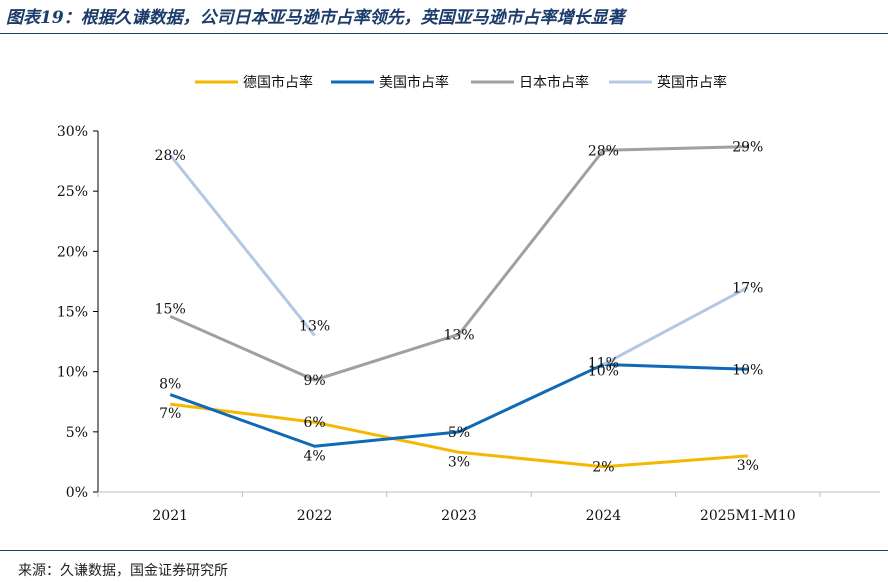  What do you see at coordinates (314, 456) in the screenshot?
I see `data-label: 4%` at bounding box center [314, 456].